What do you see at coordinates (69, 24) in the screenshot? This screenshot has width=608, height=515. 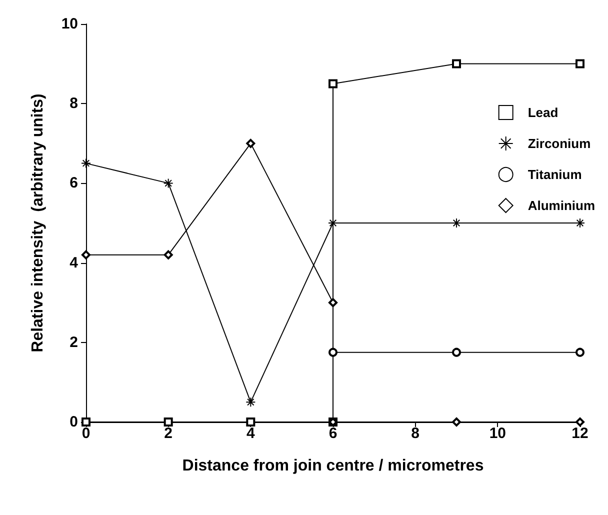 I see `y-tick-label: 10` at bounding box center [69, 24].